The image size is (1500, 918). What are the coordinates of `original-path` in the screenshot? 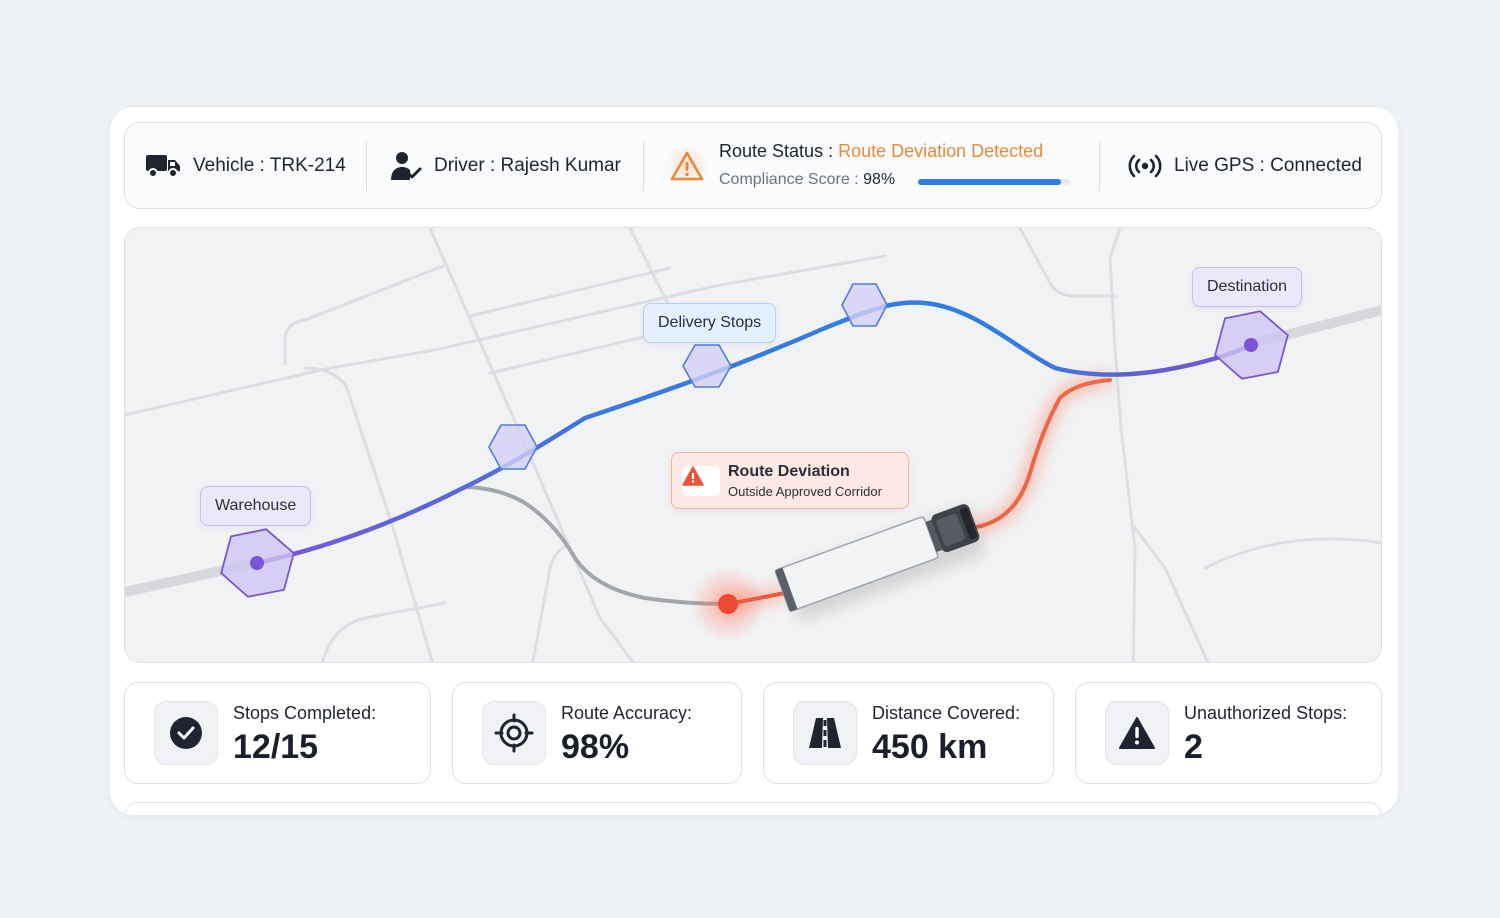 It's located at (596, 545).